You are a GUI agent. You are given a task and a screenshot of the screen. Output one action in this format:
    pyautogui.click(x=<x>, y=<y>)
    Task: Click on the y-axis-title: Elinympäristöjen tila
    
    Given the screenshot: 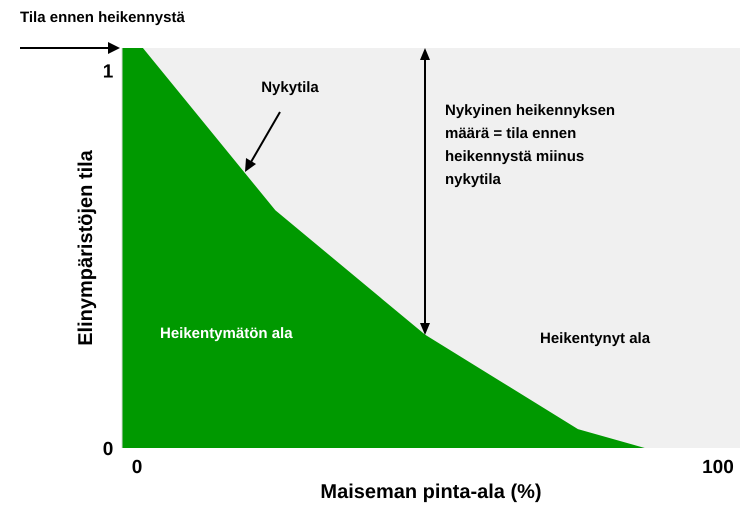 What is the action you would take?
    pyautogui.click(x=86, y=247)
    